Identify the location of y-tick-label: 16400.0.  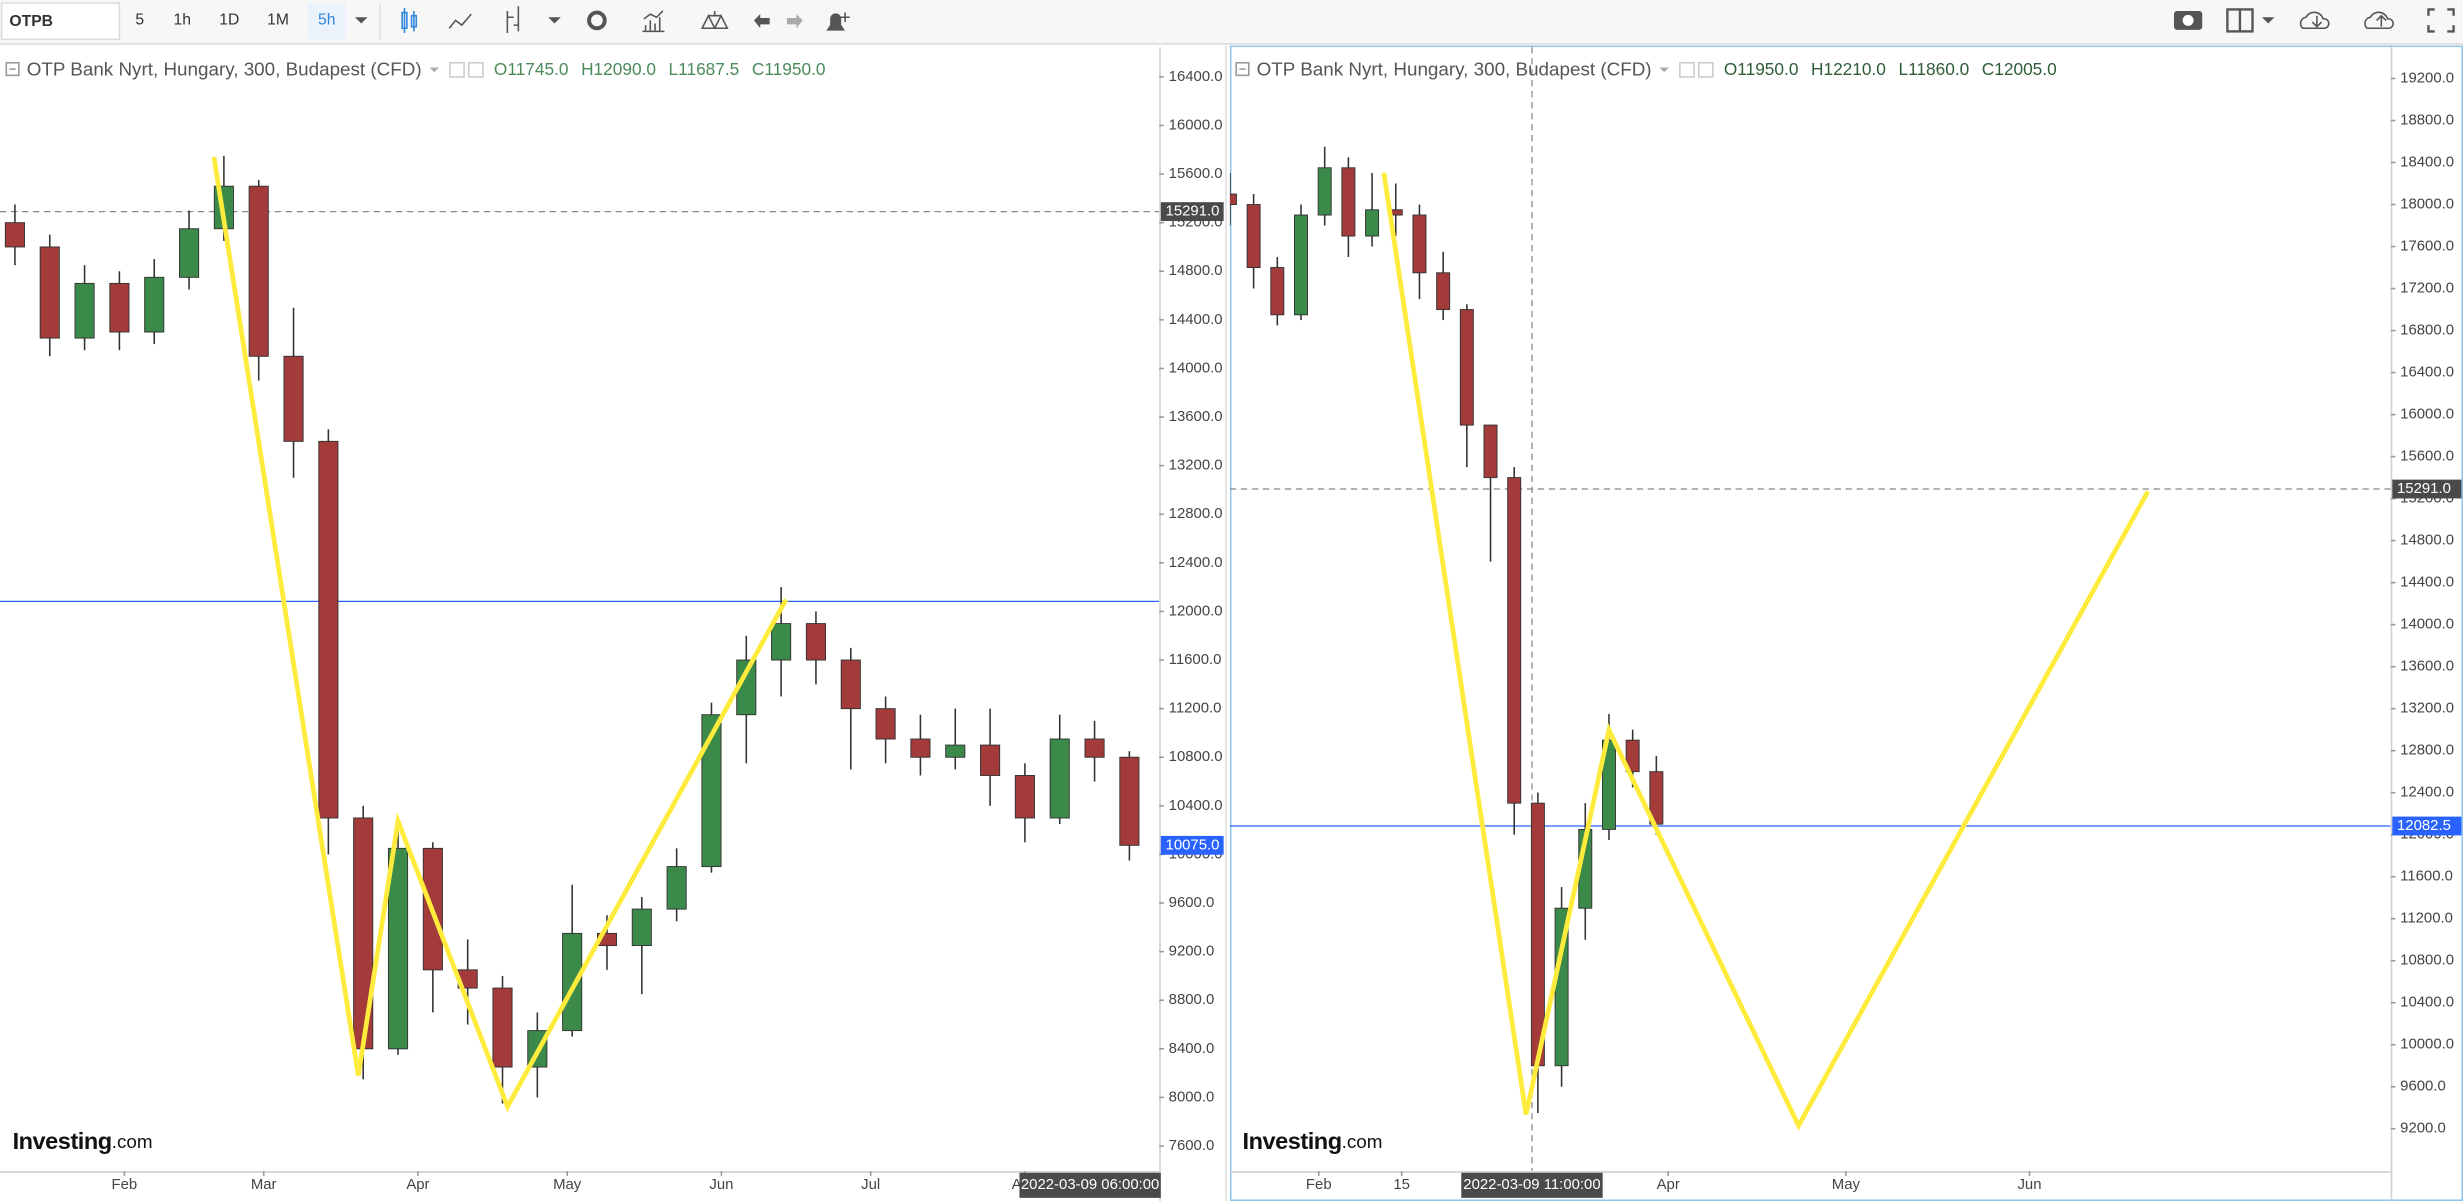
(2427, 373).